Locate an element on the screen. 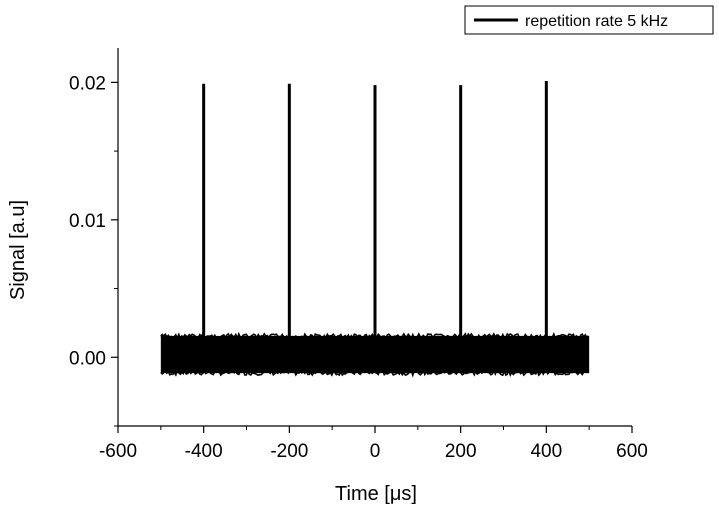 This screenshot has height=516, width=719. y-tick-label: 0.01 is located at coordinates (87, 221).